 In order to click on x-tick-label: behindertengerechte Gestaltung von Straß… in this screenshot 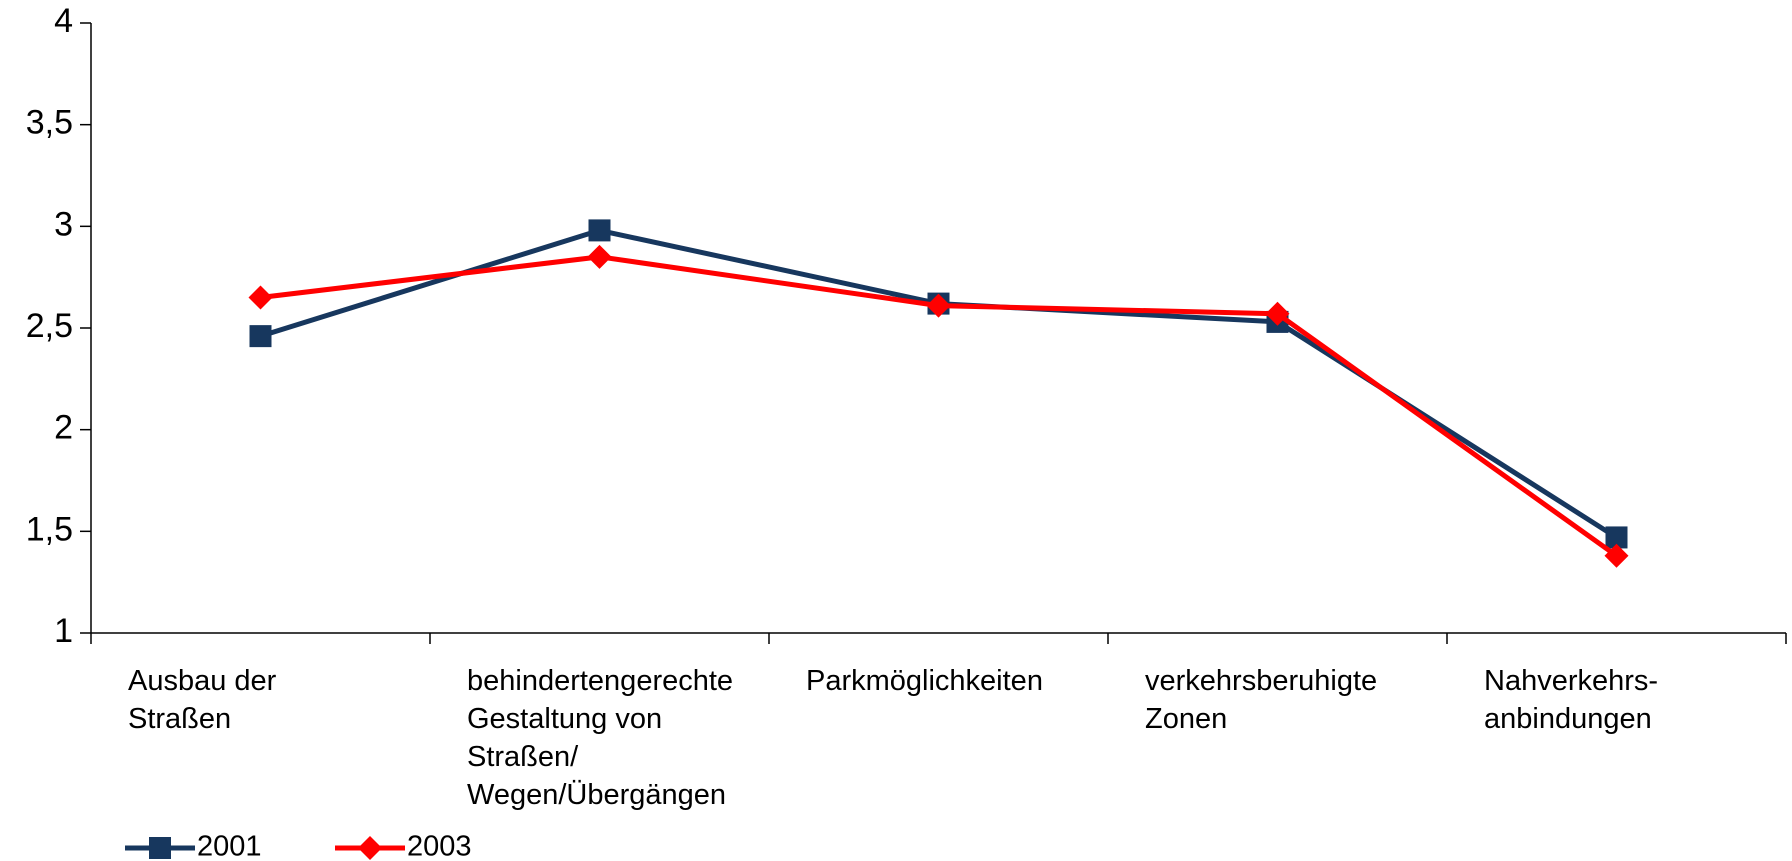, I will do `click(600, 738)`.